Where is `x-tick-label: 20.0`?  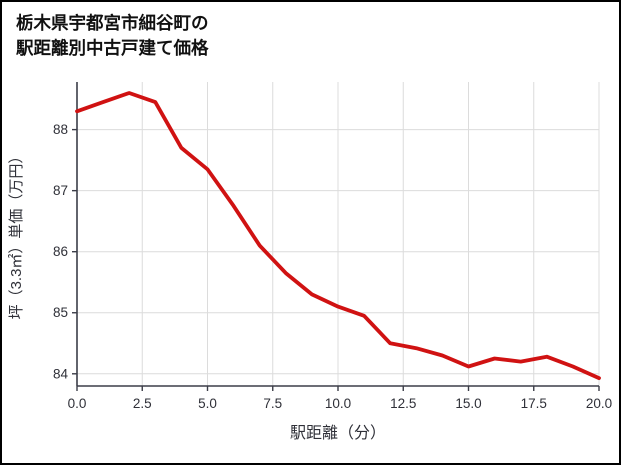
x-tick-label: 20.0 is located at coordinates (599, 403).